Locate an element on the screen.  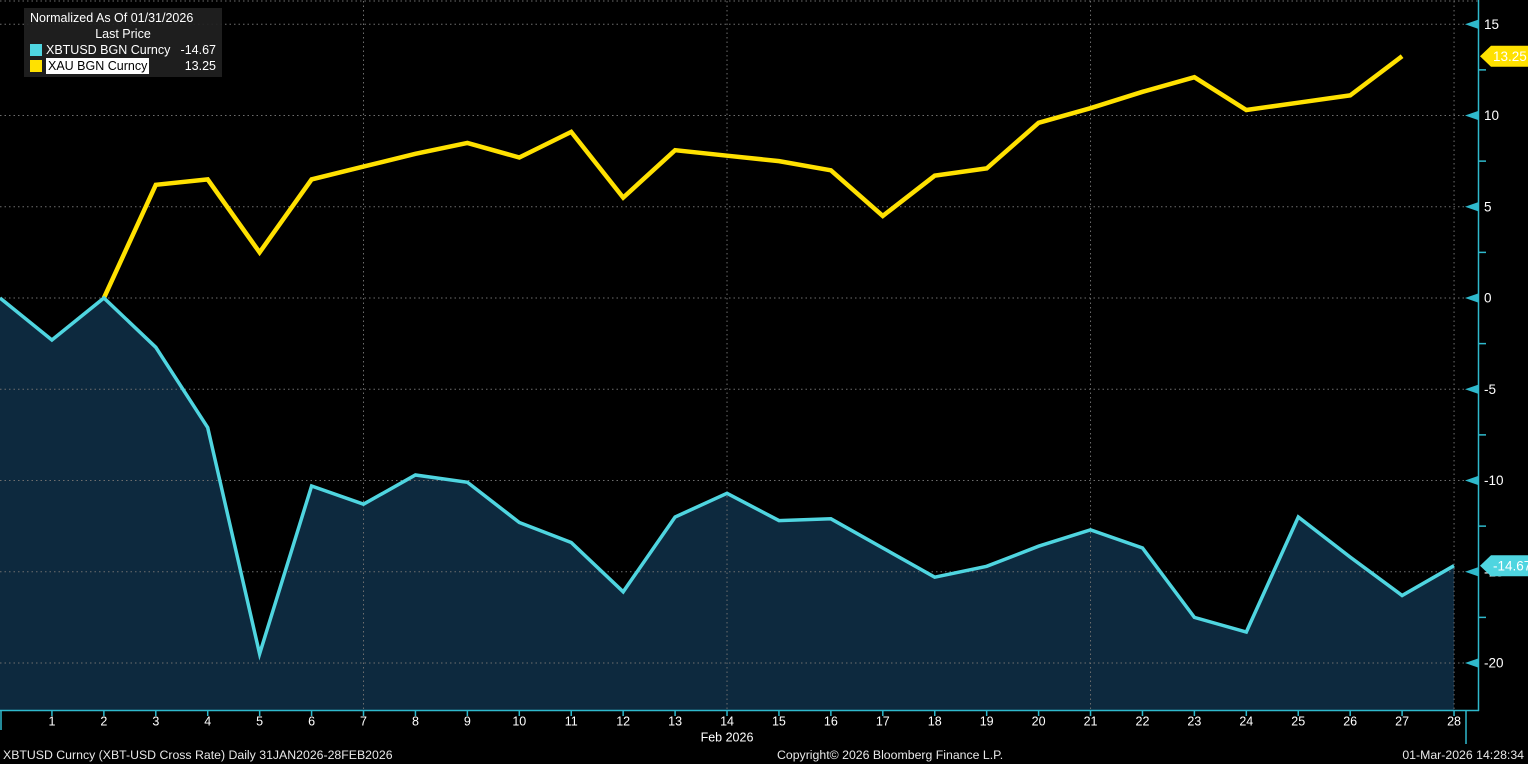
legend-item-xau: XAU BGN Curncy 13.25 is located at coordinates (123, 66).